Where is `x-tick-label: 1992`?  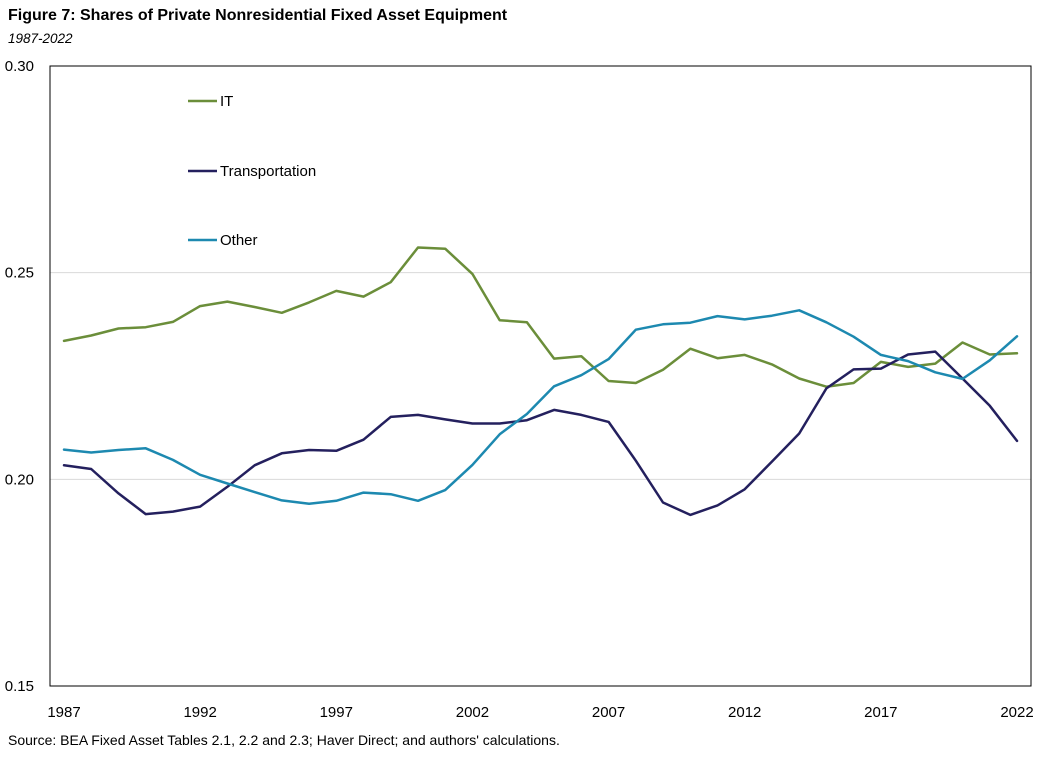 x-tick-label: 1992 is located at coordinates (199, 712).